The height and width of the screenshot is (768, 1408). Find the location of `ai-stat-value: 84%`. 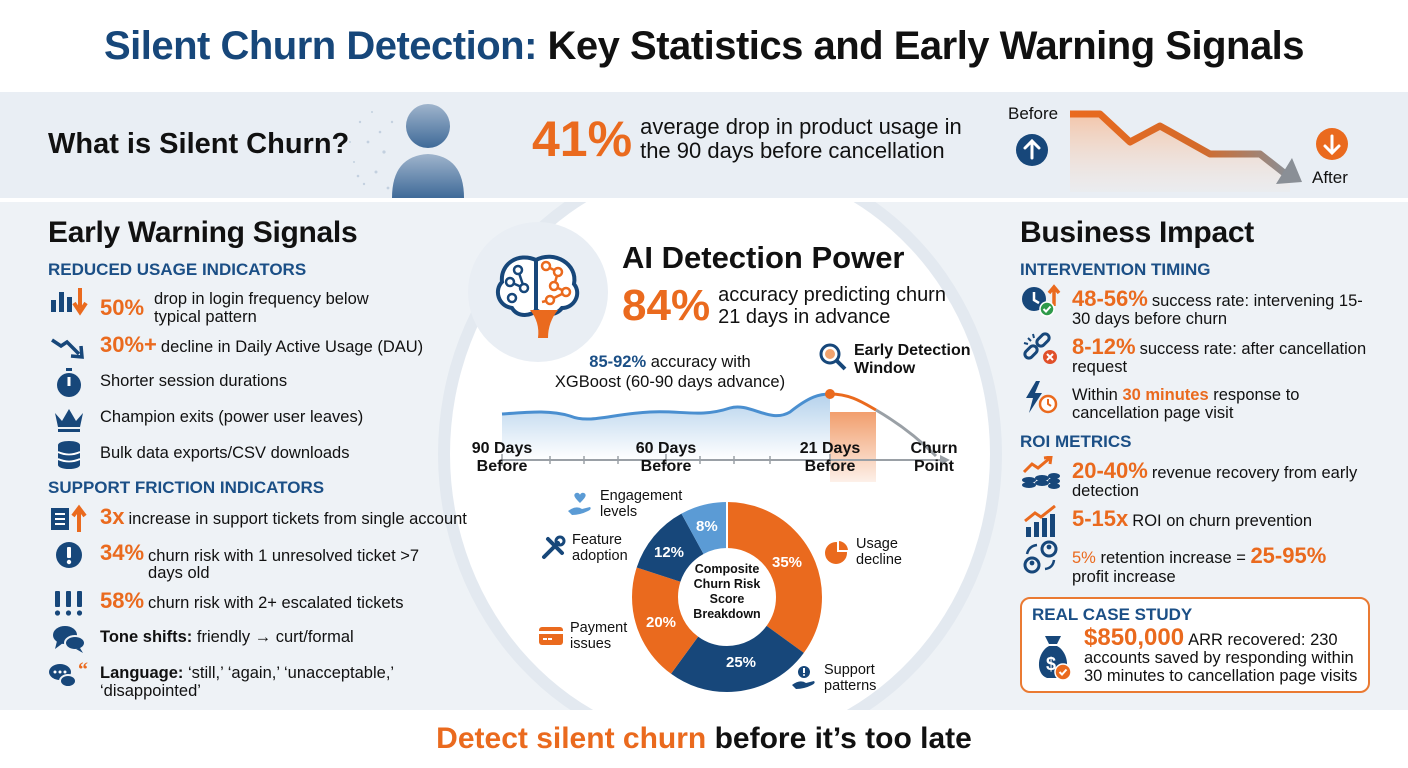

ai-stat-value: 84% is located at coordinates (666, 305).